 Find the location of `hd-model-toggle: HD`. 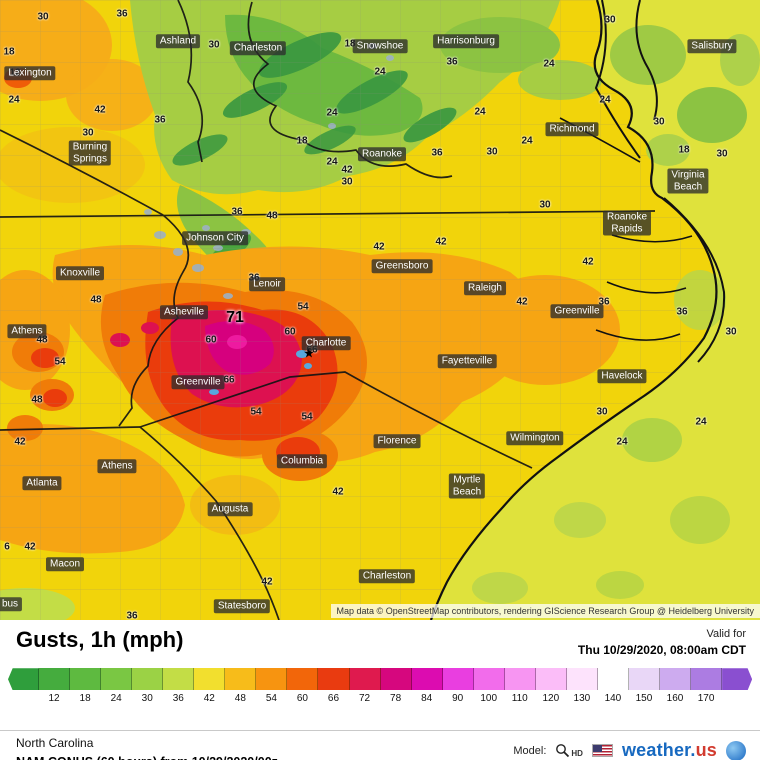

hd-model-toggle: HD is located at coordinates (569, 750).